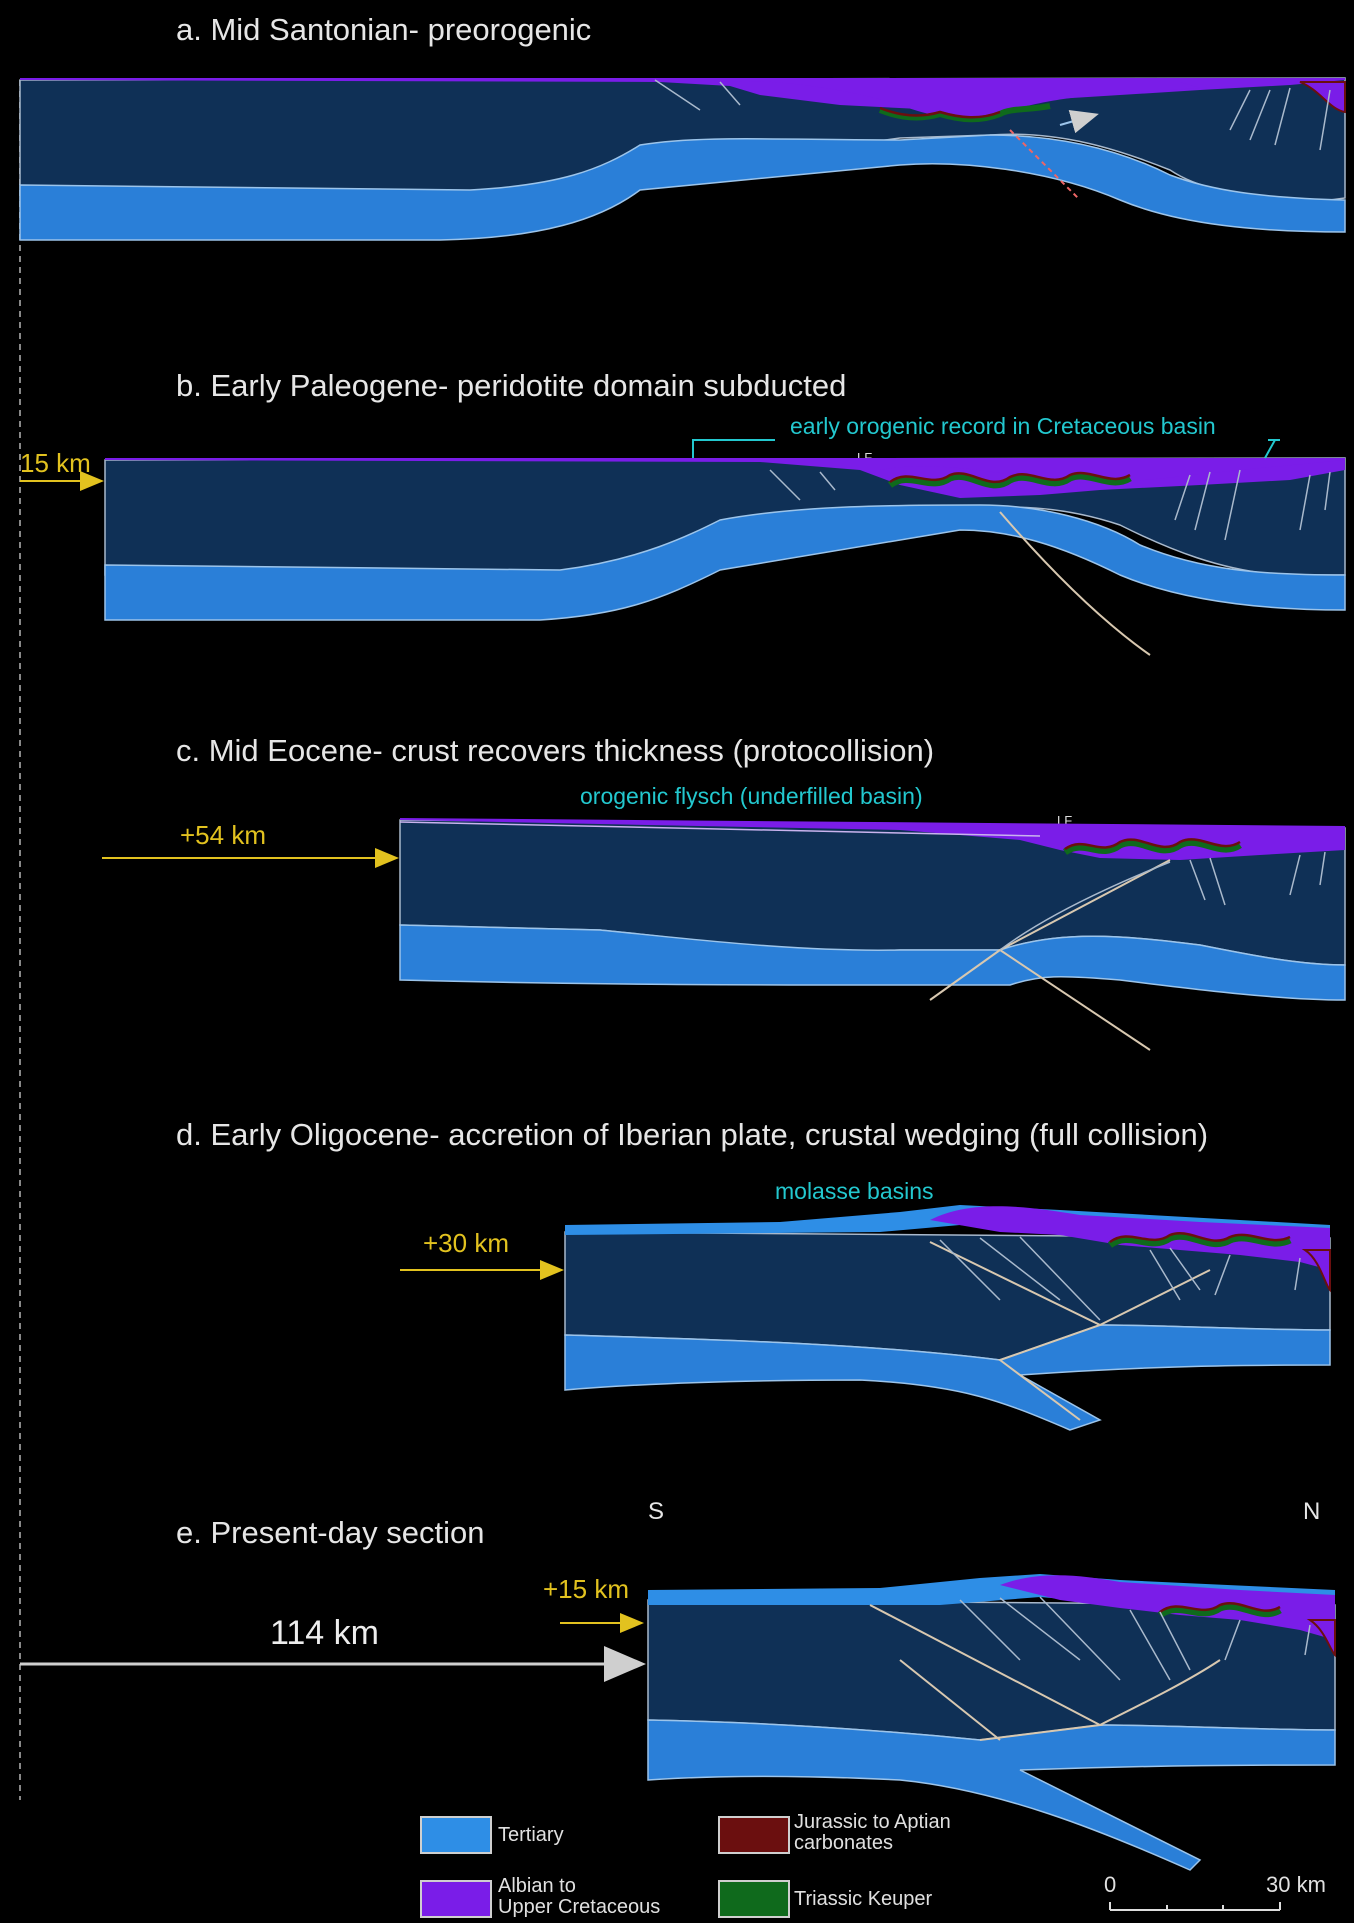  I want to click on panel-b-shift-label: 15 km, so click(55, 463).